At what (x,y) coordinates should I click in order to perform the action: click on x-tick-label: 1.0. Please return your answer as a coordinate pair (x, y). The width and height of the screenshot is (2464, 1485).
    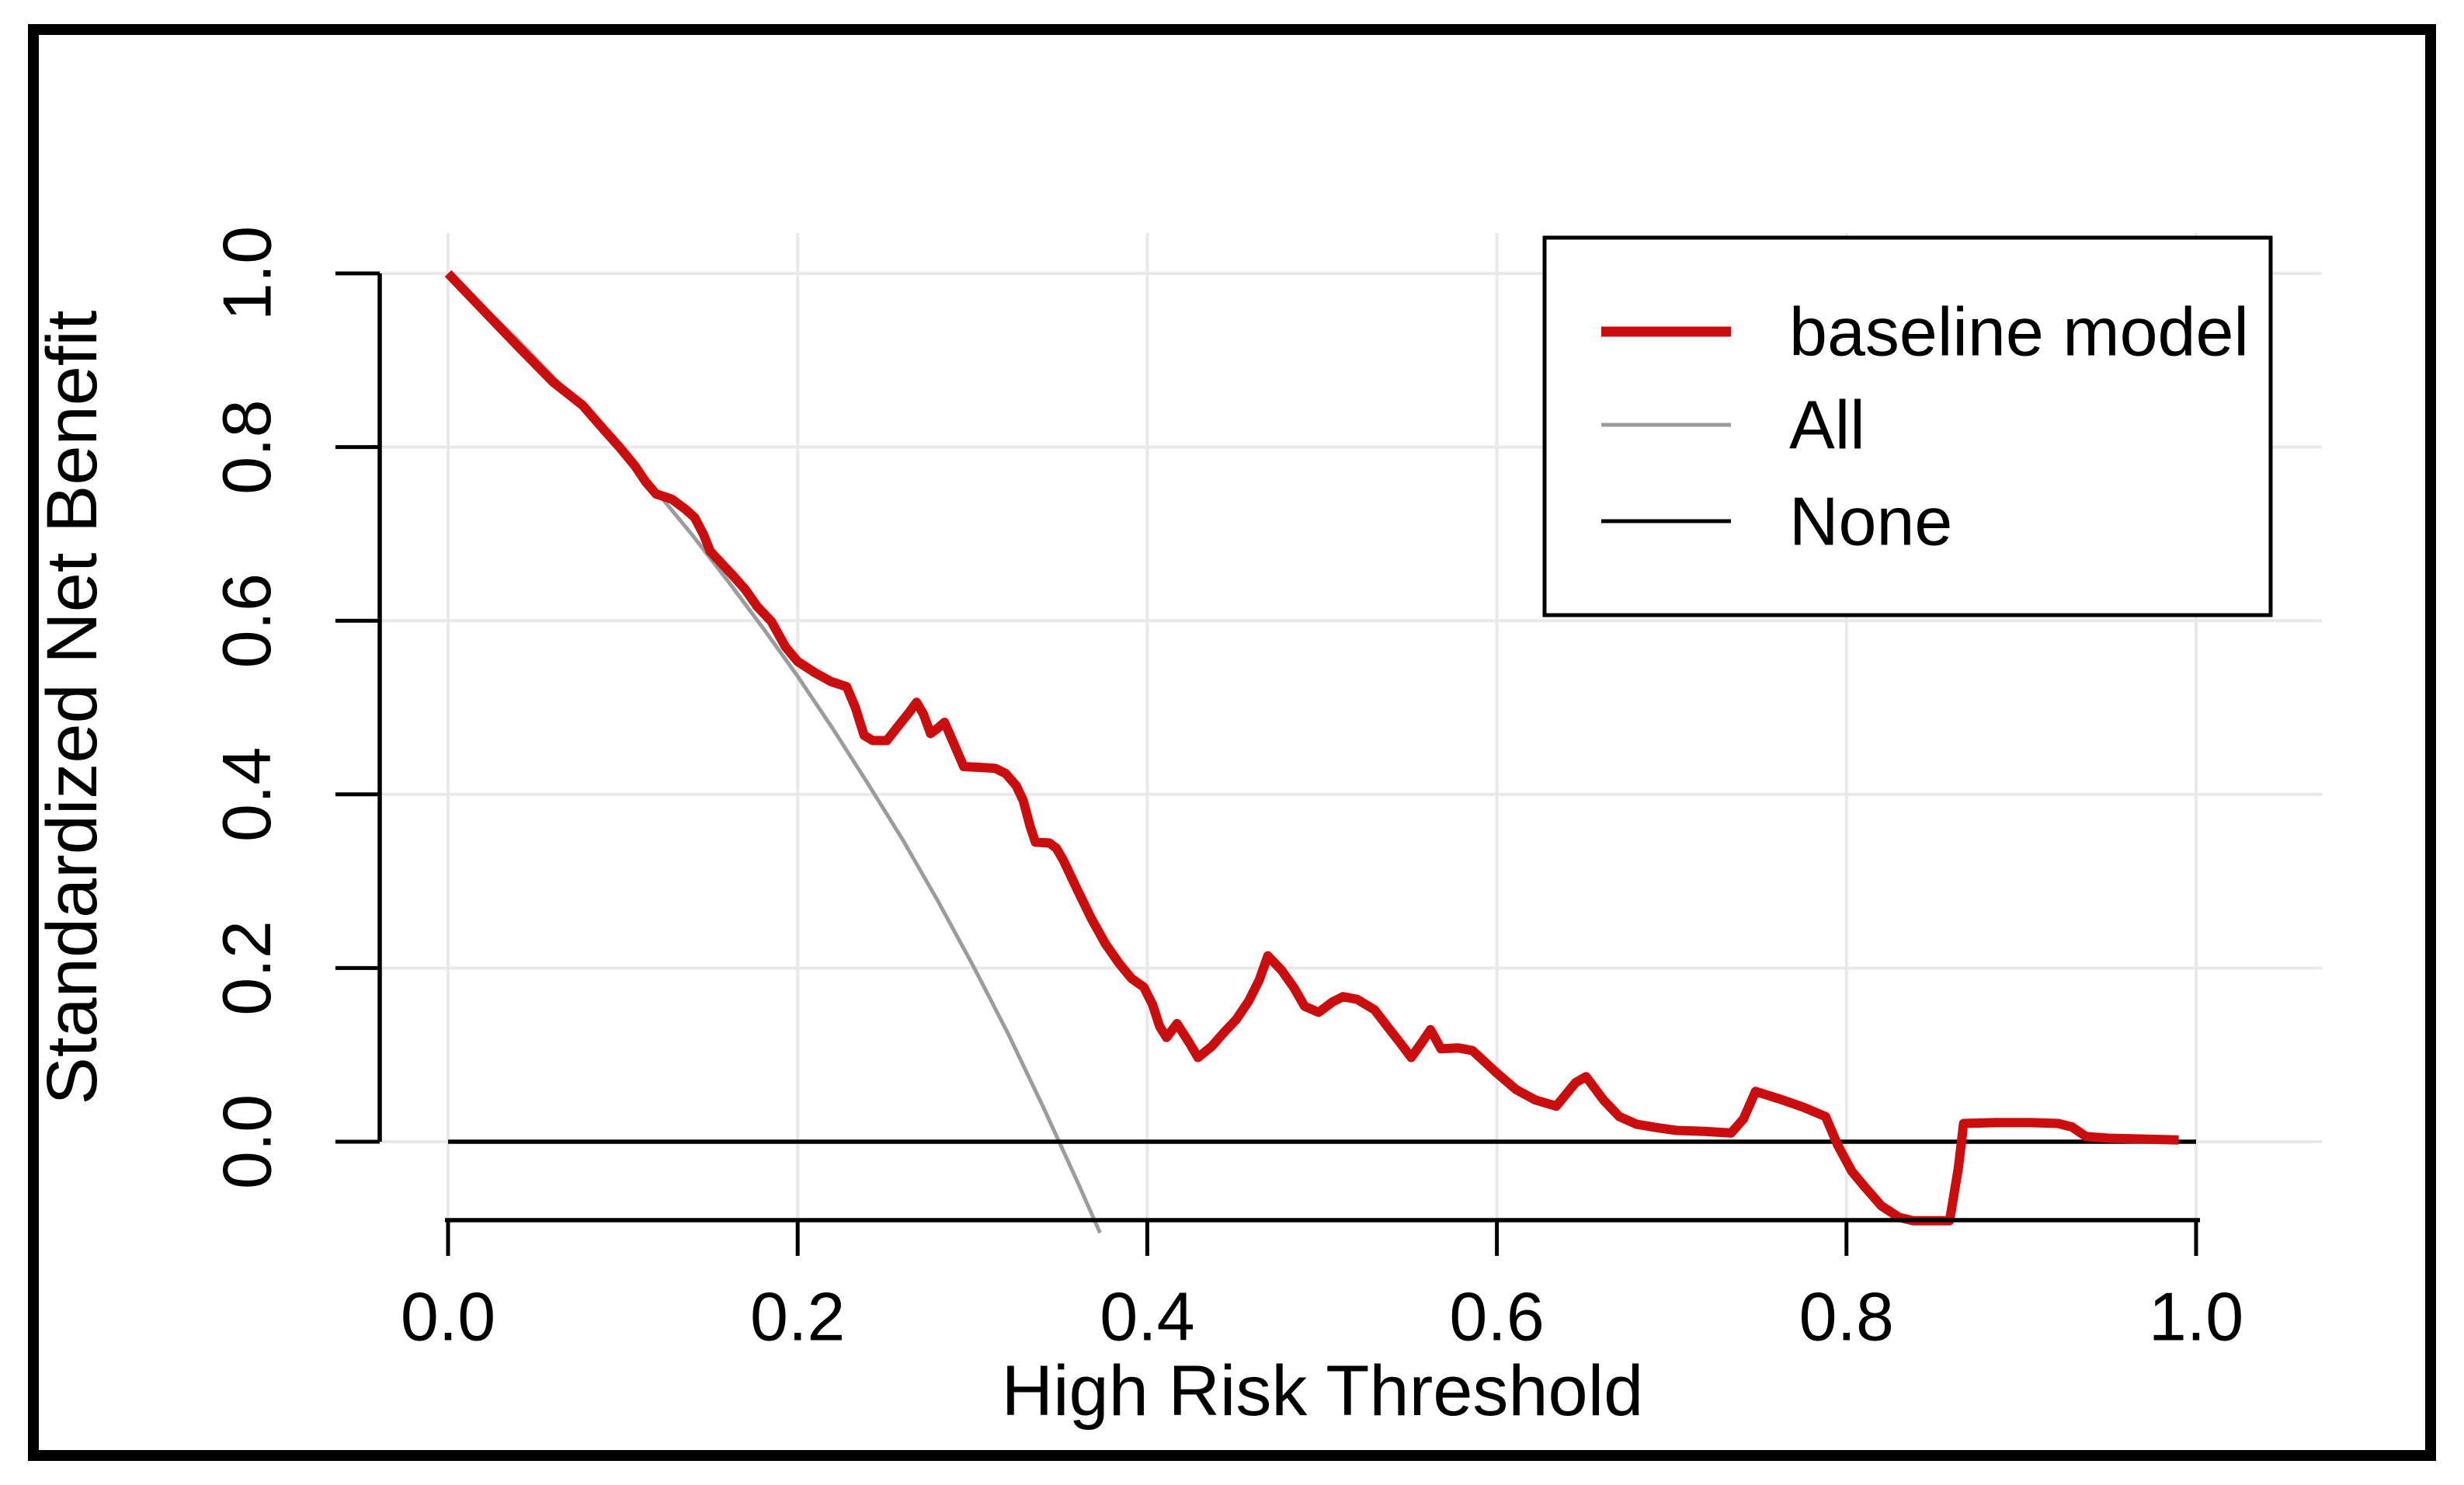
    Looking at the image, I should click on (2196, 1316).